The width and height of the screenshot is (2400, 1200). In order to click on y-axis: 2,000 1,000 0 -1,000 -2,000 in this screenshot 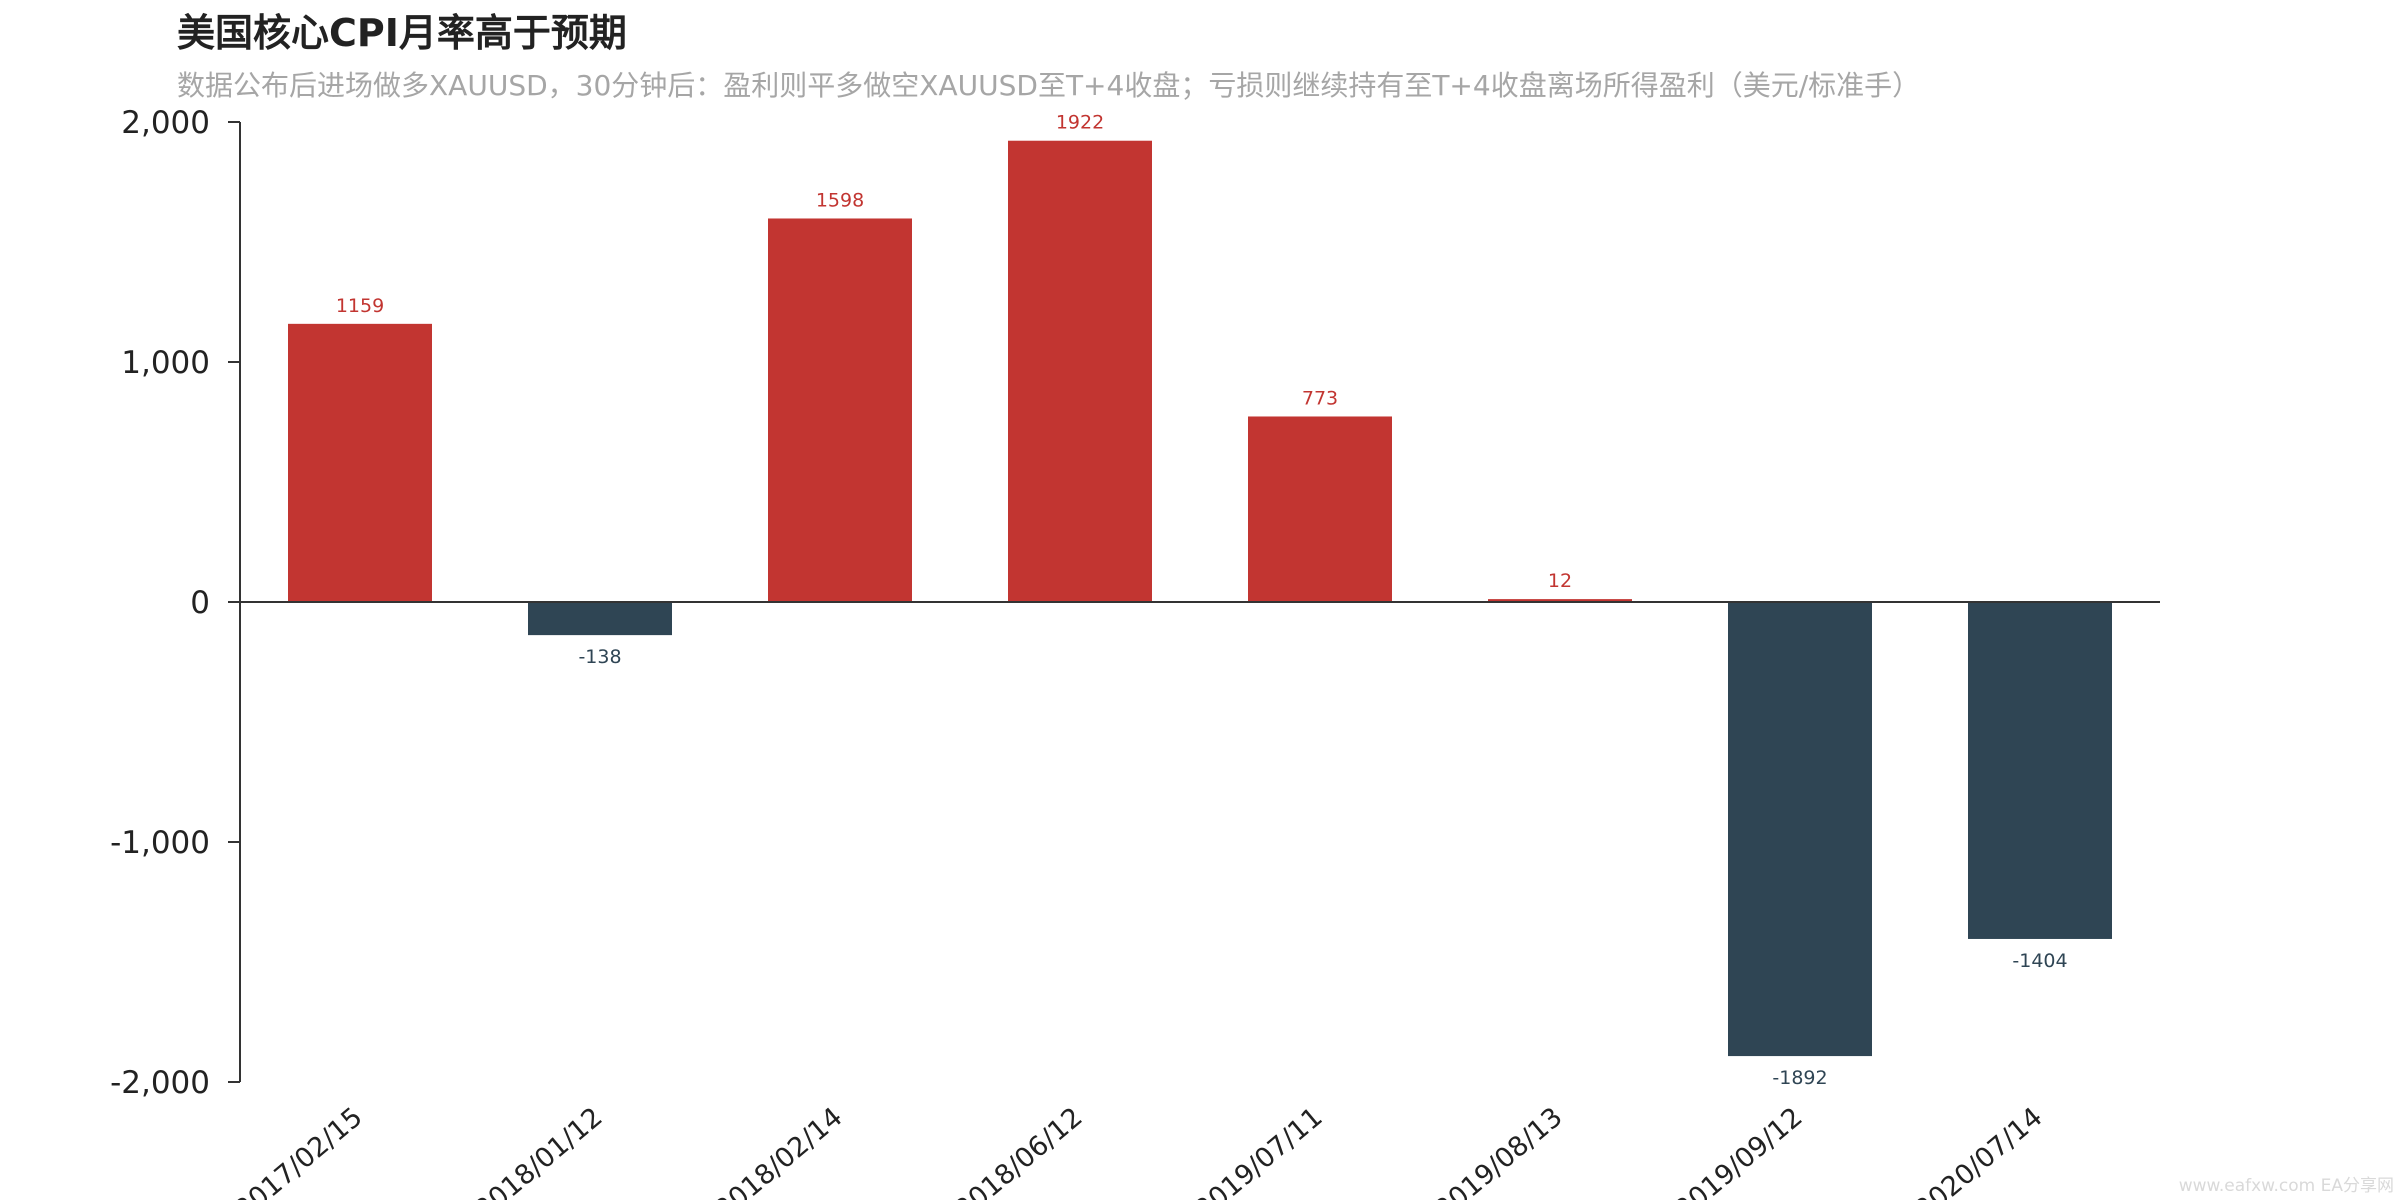, I will do `click(175, 603)`.